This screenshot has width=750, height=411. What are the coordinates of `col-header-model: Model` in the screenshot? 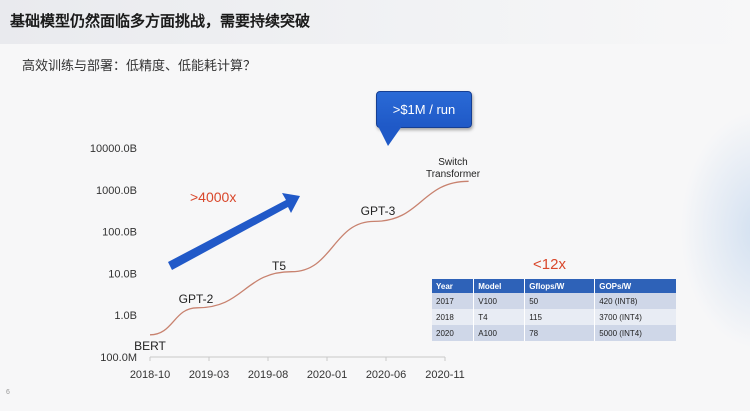 It's located at (499, 286).